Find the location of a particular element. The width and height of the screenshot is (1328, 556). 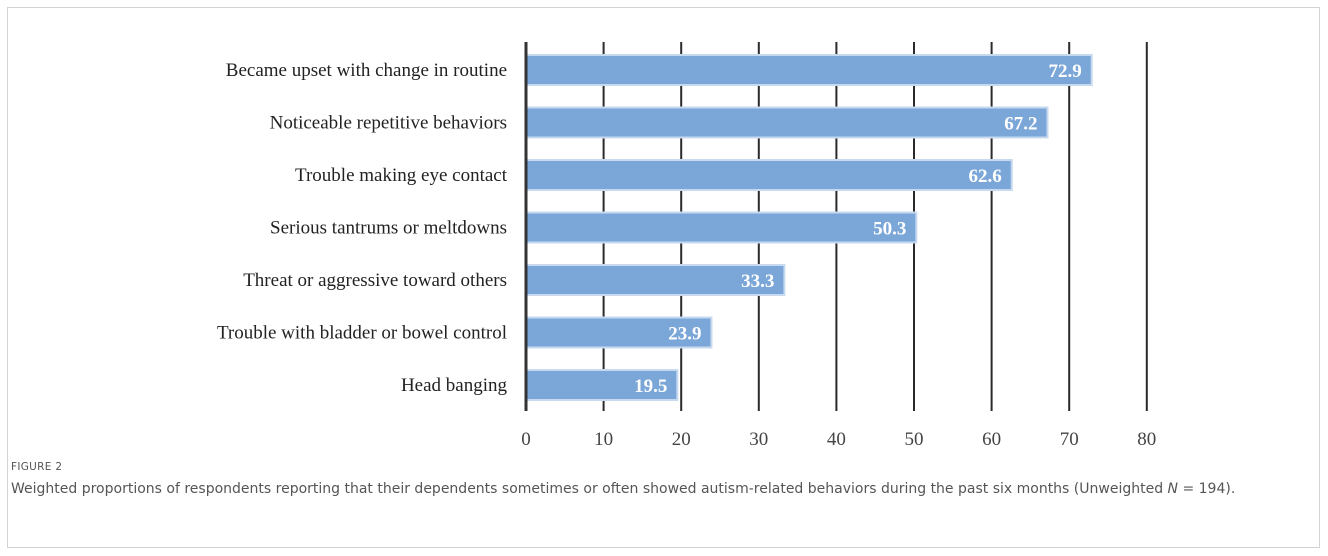

value-label: 50.3 is located at coordinates (889, 229).